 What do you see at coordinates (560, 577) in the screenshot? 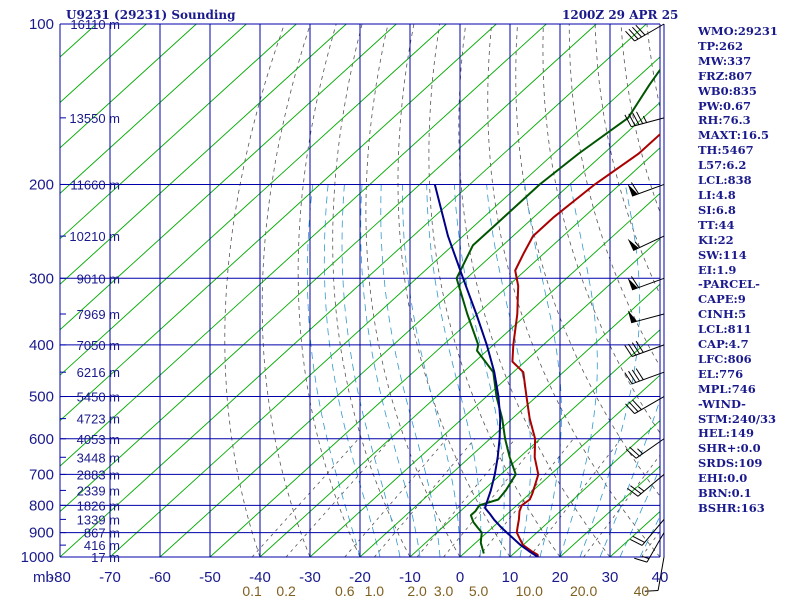
I see `temperature-tick-label: 20` at bounding box center [560, 577].